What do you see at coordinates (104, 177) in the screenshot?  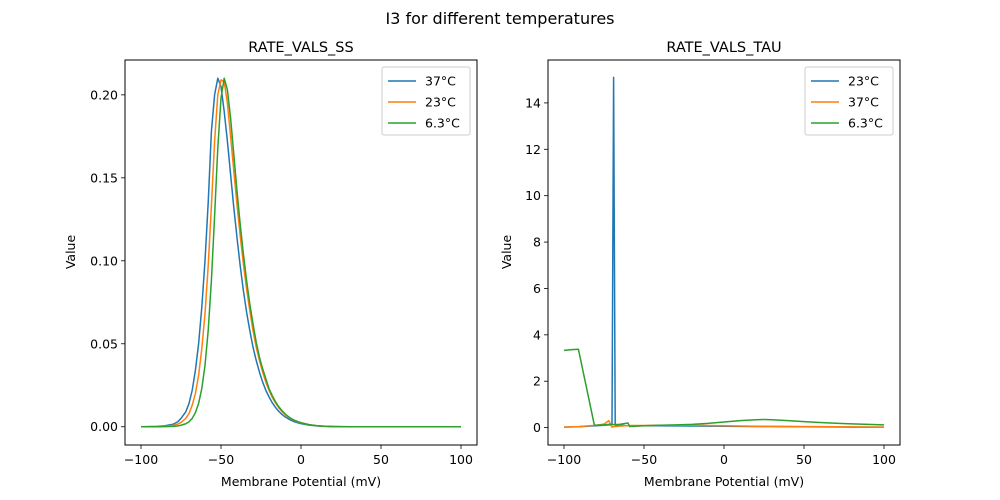 I see `y-tick-label: 0.15` at bounding box center [104, 177].